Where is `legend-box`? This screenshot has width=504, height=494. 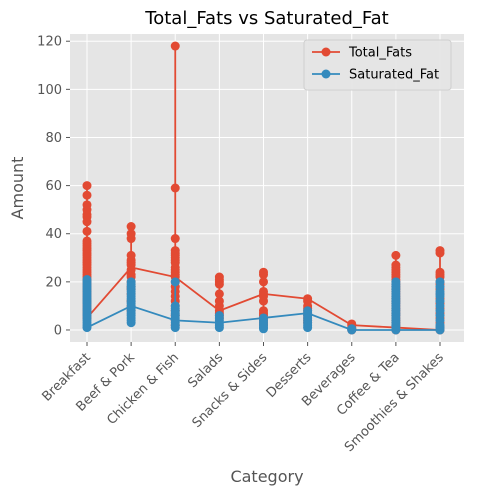 legend-box is located at coordinates (377, 65).